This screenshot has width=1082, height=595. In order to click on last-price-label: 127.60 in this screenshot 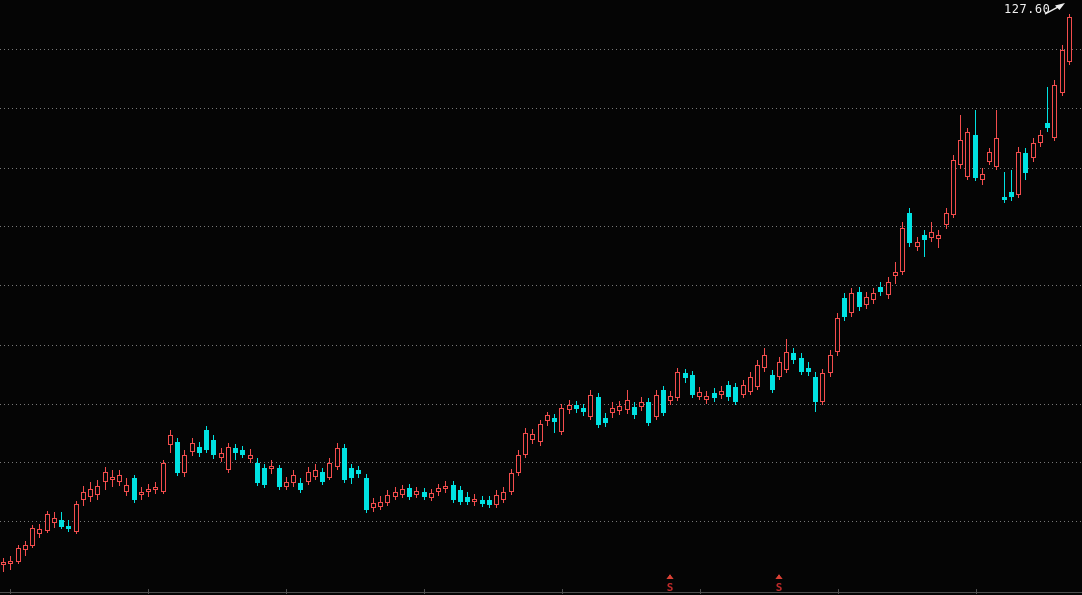, I will do `click(1027, 9)`.